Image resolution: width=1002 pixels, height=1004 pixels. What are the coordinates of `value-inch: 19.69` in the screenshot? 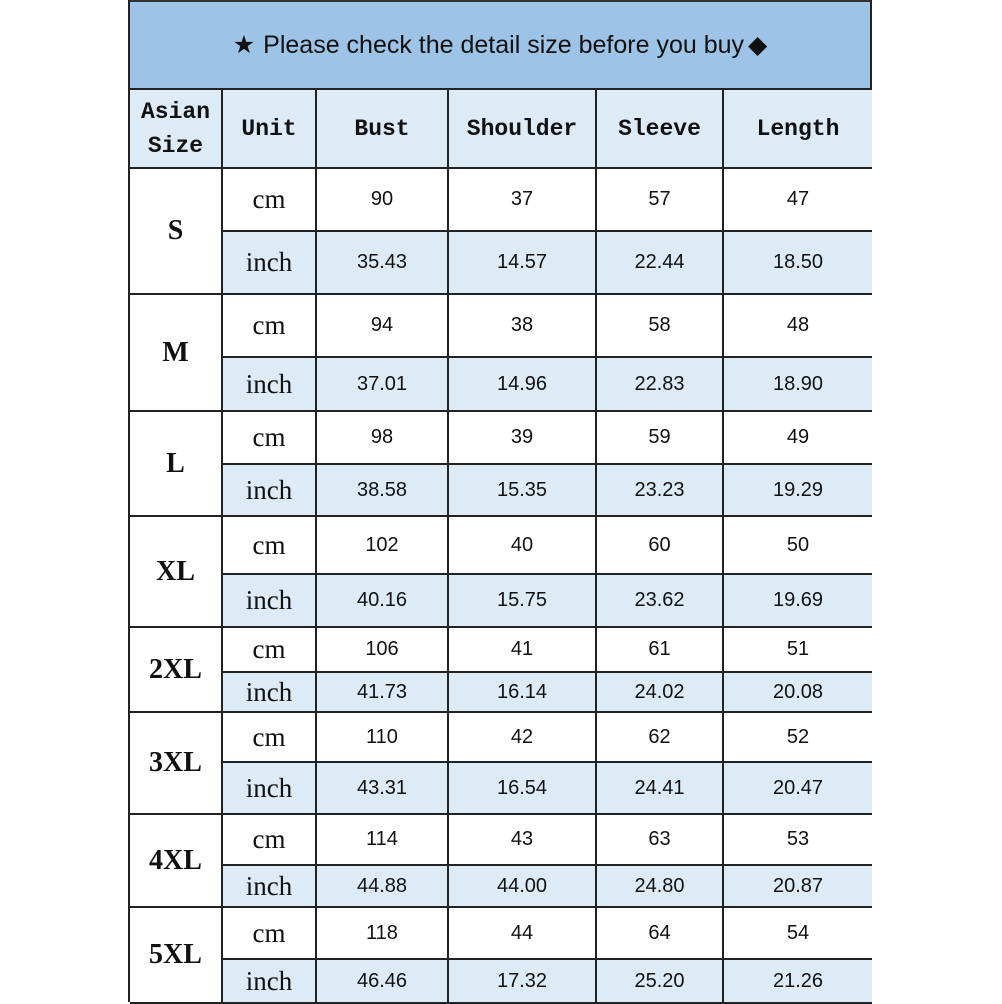 It's located at (798, 601).